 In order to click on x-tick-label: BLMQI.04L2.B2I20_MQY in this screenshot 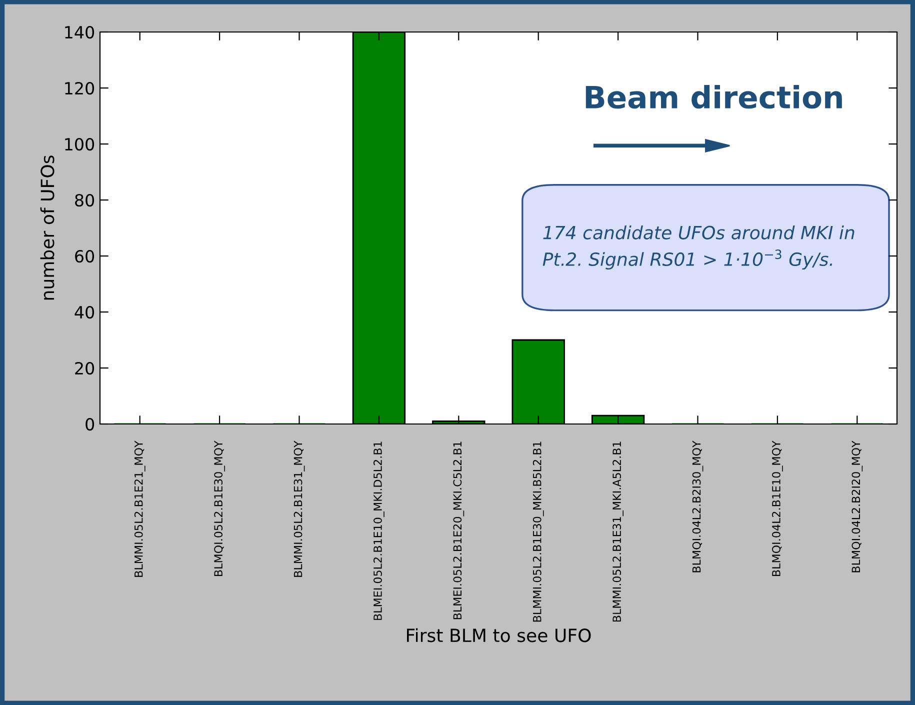, I will do `click(857, 506)`.